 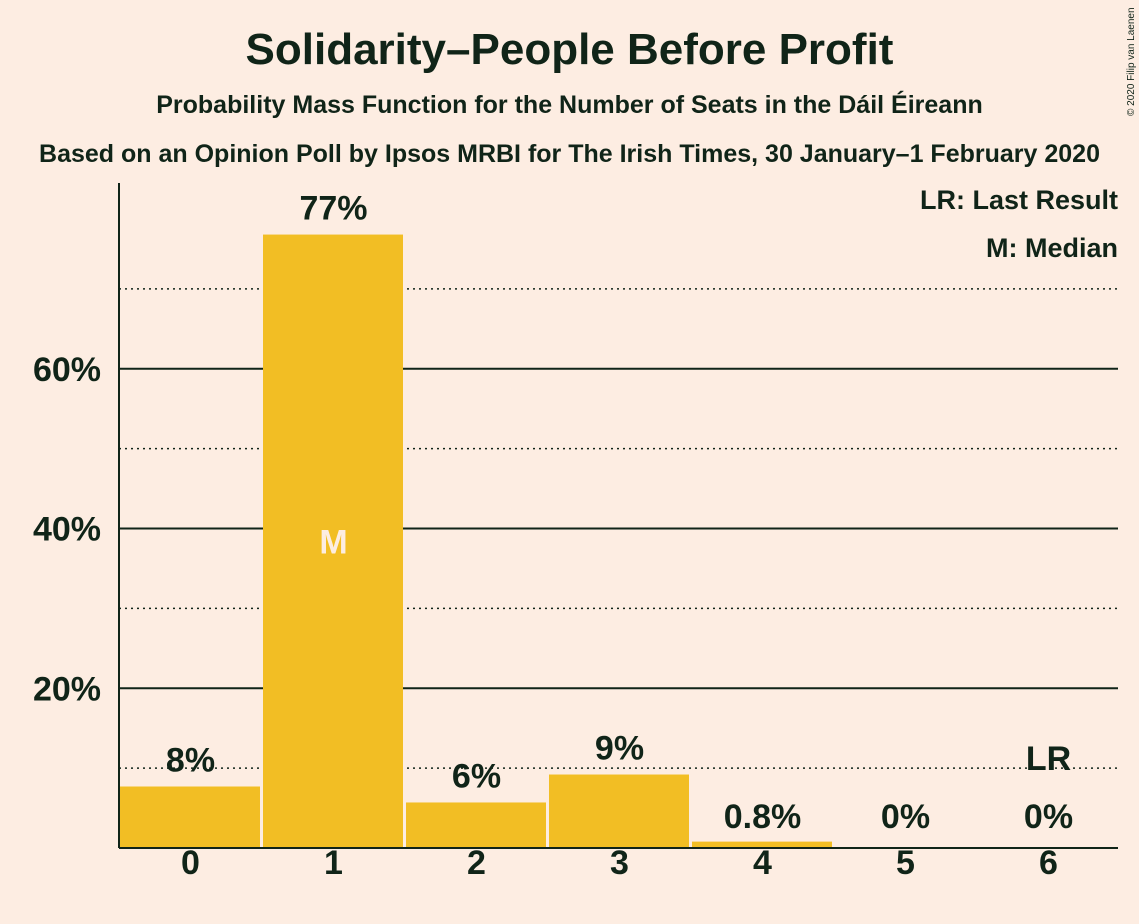 What do you see at coordinates (905, 863) in the screenshot?
I see `x-tick-label: 5` at bounding box center [905, 863].